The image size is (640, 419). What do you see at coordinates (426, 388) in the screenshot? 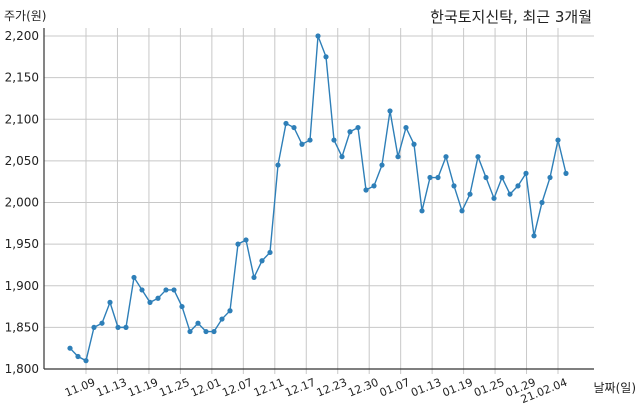
I see `x-tick-label: 01.13` at bounding box center [426, 388].